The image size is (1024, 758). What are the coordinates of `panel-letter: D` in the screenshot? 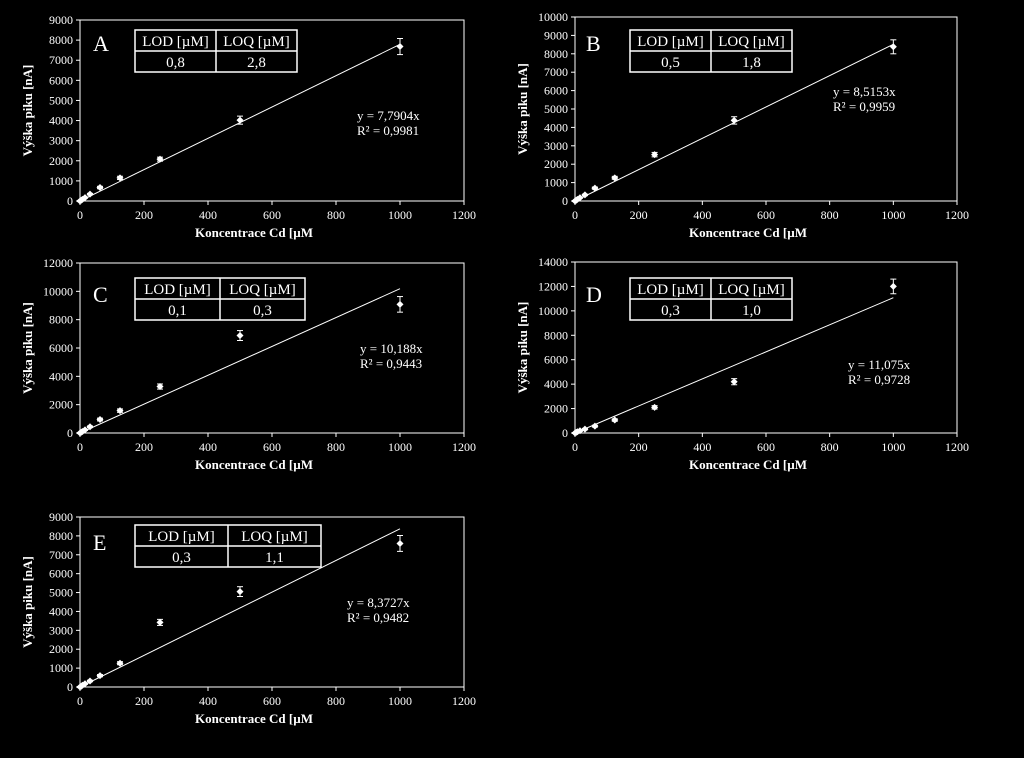 It's located at (594, 294).